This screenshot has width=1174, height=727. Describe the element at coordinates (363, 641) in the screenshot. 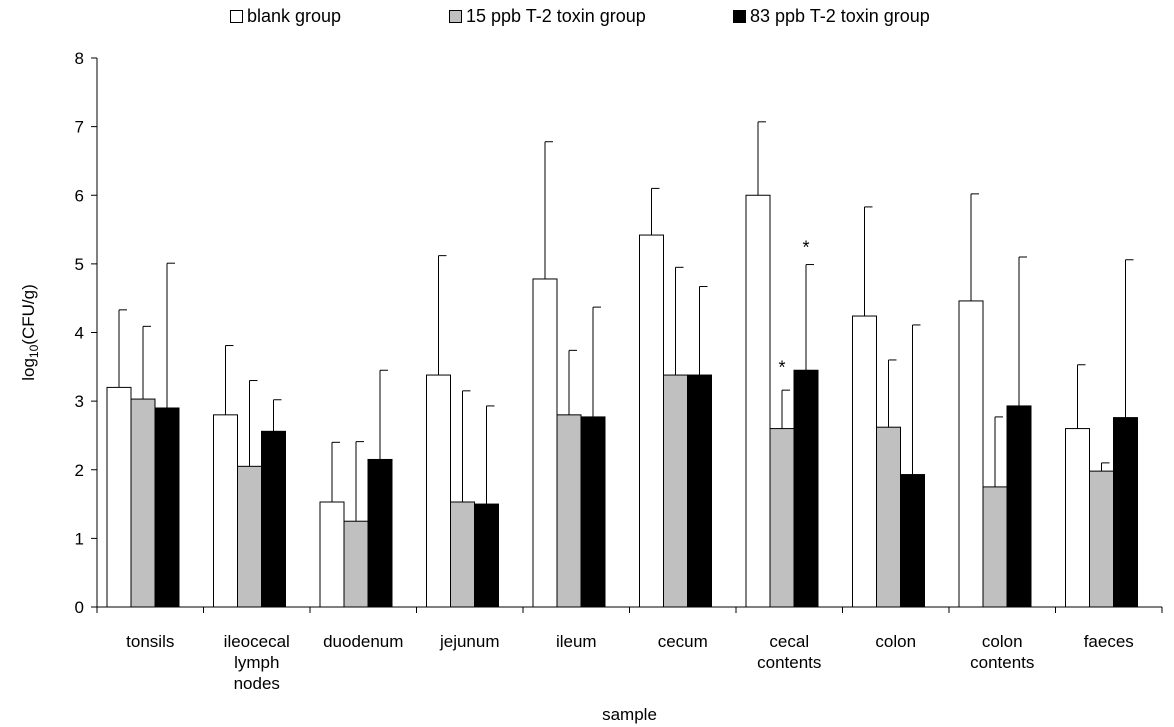

I see `x-tick-label: duodenum` at that location.